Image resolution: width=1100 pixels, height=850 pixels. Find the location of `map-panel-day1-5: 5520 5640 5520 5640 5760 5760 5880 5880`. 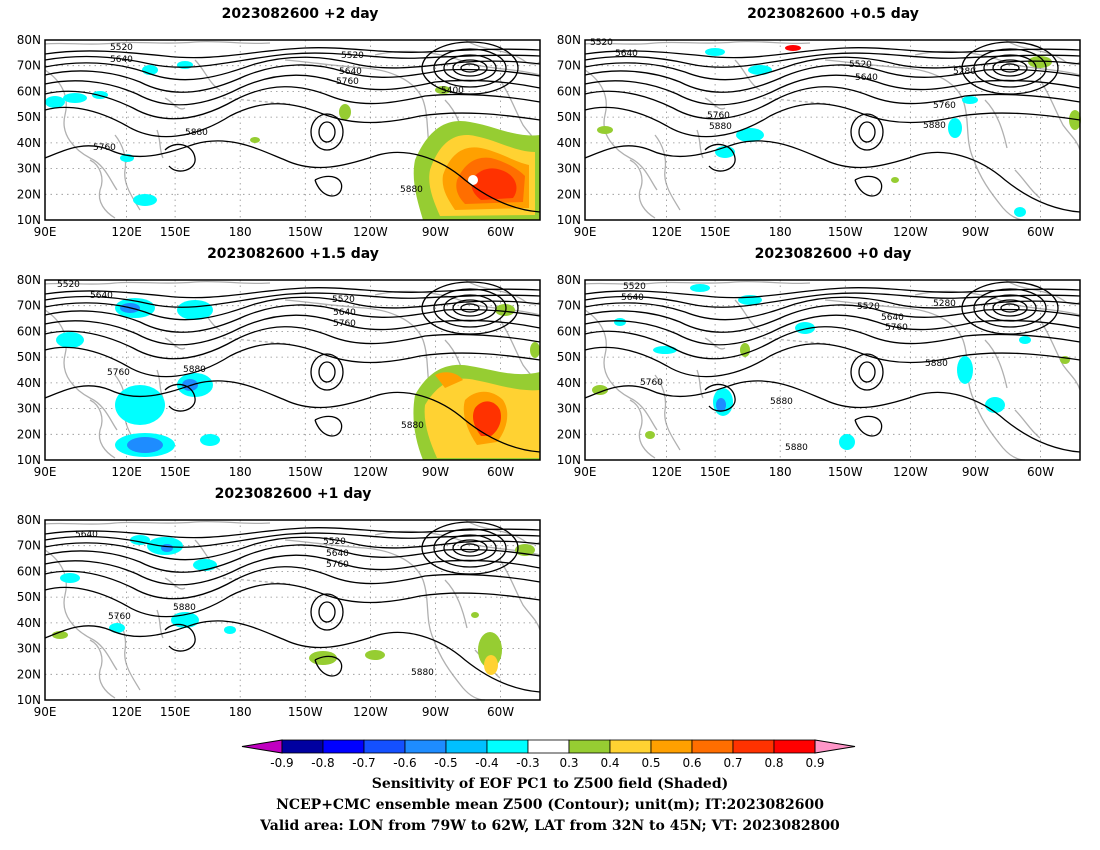

map-panel-day1-5: 5520 5640 5520 5640 5760 5760 5880 5880 is located at coordinates (292, 370).